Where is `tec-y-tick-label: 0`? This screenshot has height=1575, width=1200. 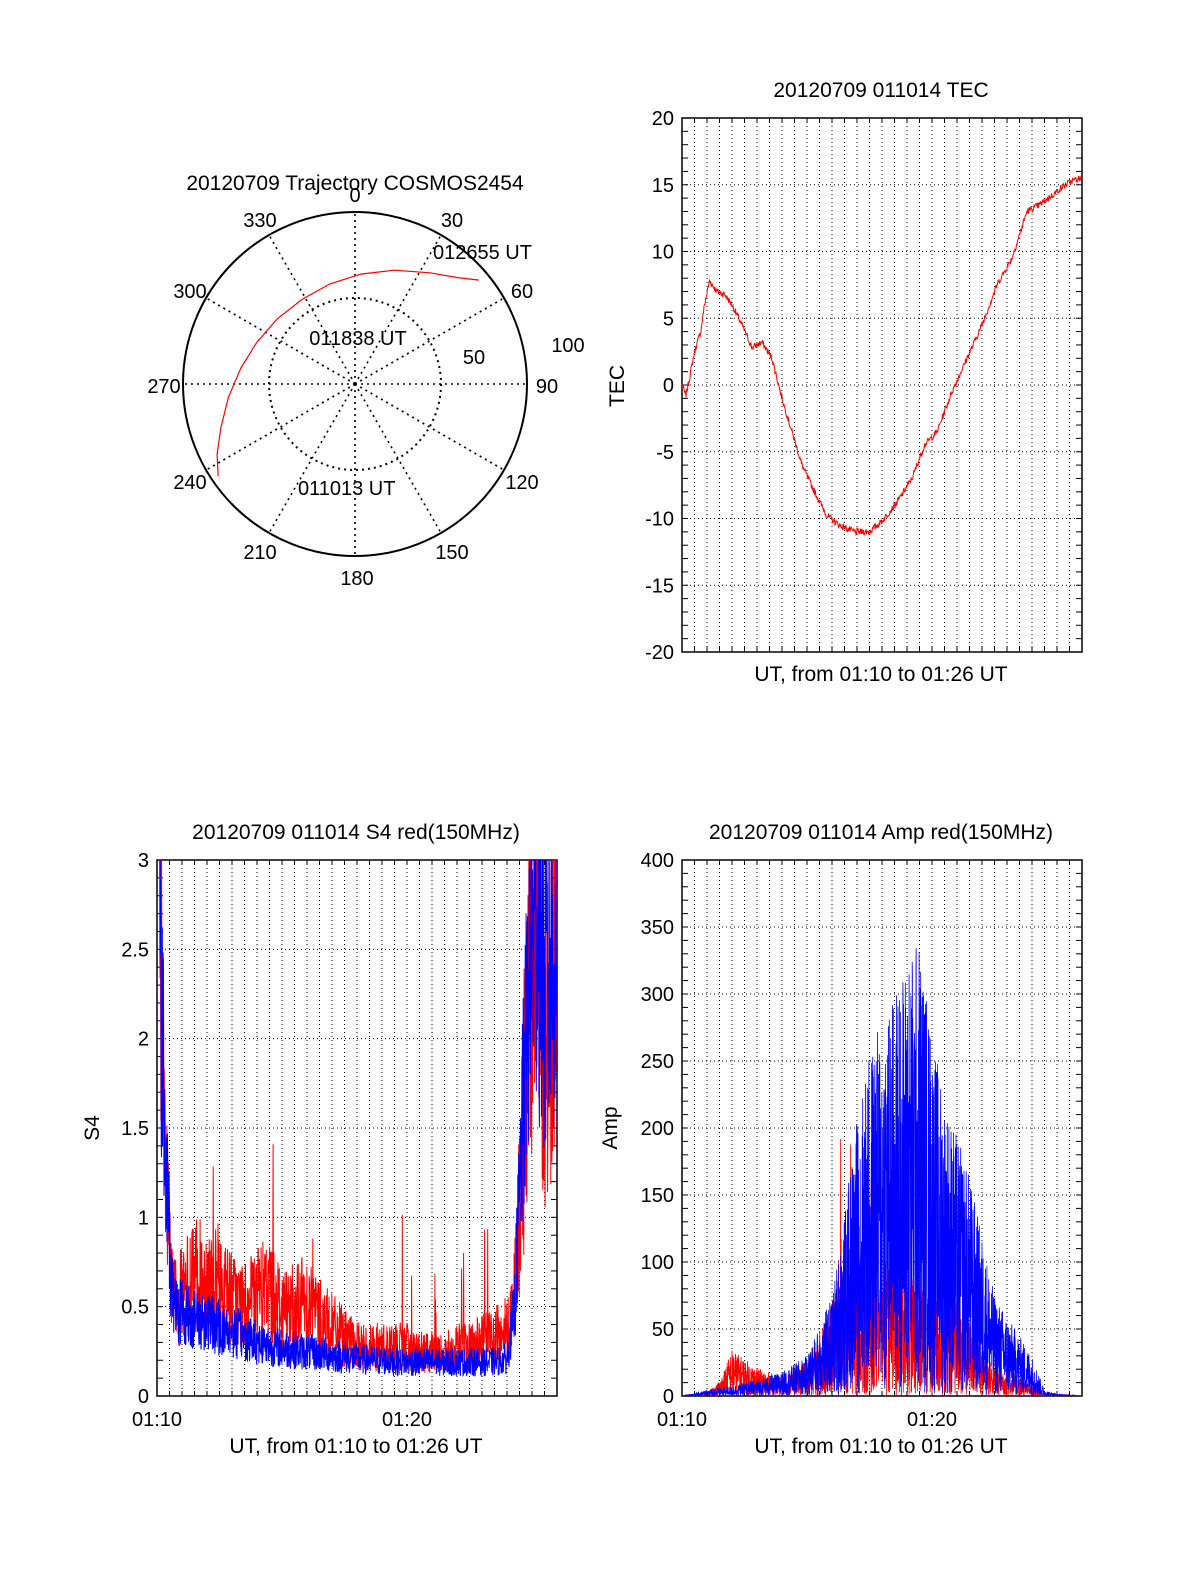
tec-y-tick-label: 0 is located at coordinates (668, 386).